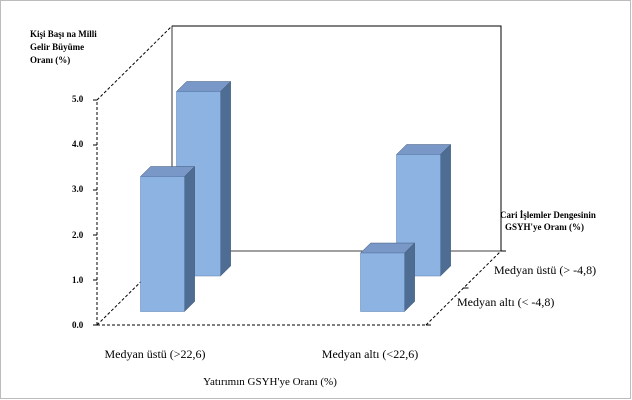 This screenshot has height=400, width=632. What do you see at coordinates (78, 280) in the screenshot?
I see `y-tick-1: 1.0` at bounding box center [78, 280].